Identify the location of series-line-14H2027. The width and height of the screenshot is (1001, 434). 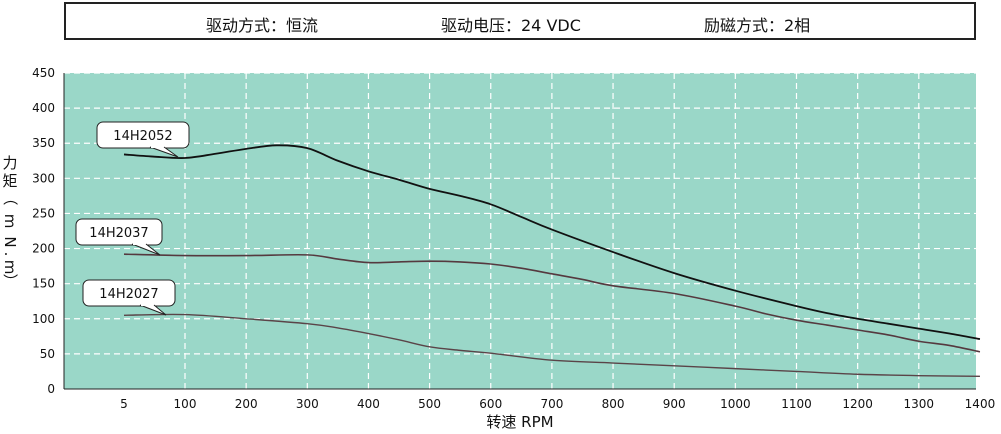
(551, 345).